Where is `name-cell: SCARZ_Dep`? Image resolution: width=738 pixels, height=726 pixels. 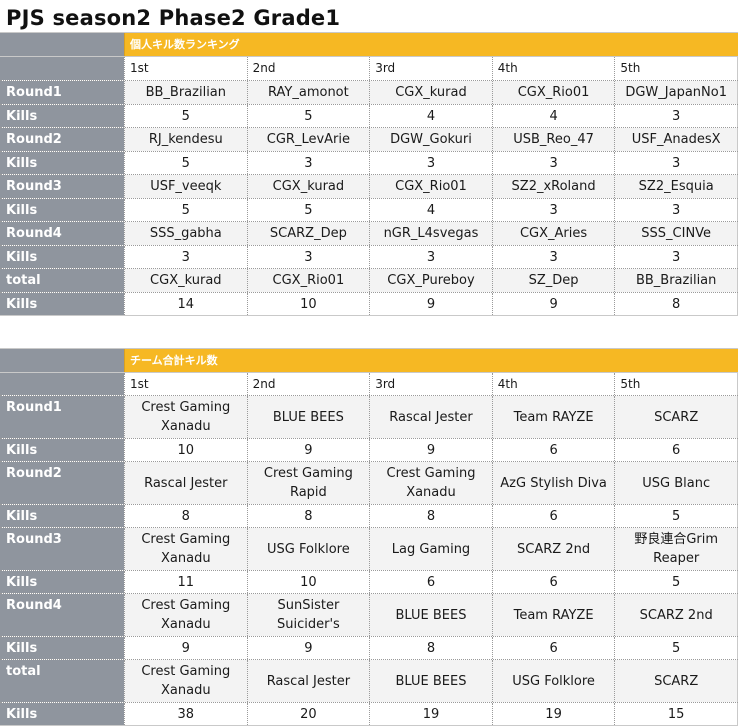
name-cell: SCARZ_Dep is located at coordinates (308, 233).